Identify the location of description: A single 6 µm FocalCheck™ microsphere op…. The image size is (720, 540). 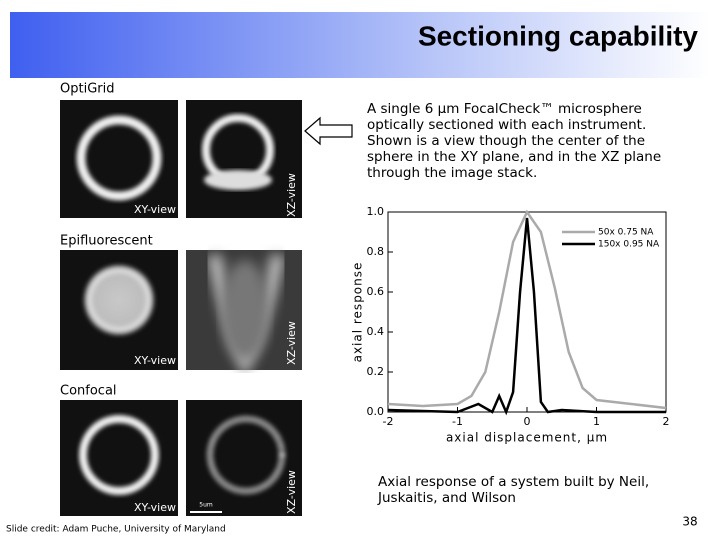
(514, 141).